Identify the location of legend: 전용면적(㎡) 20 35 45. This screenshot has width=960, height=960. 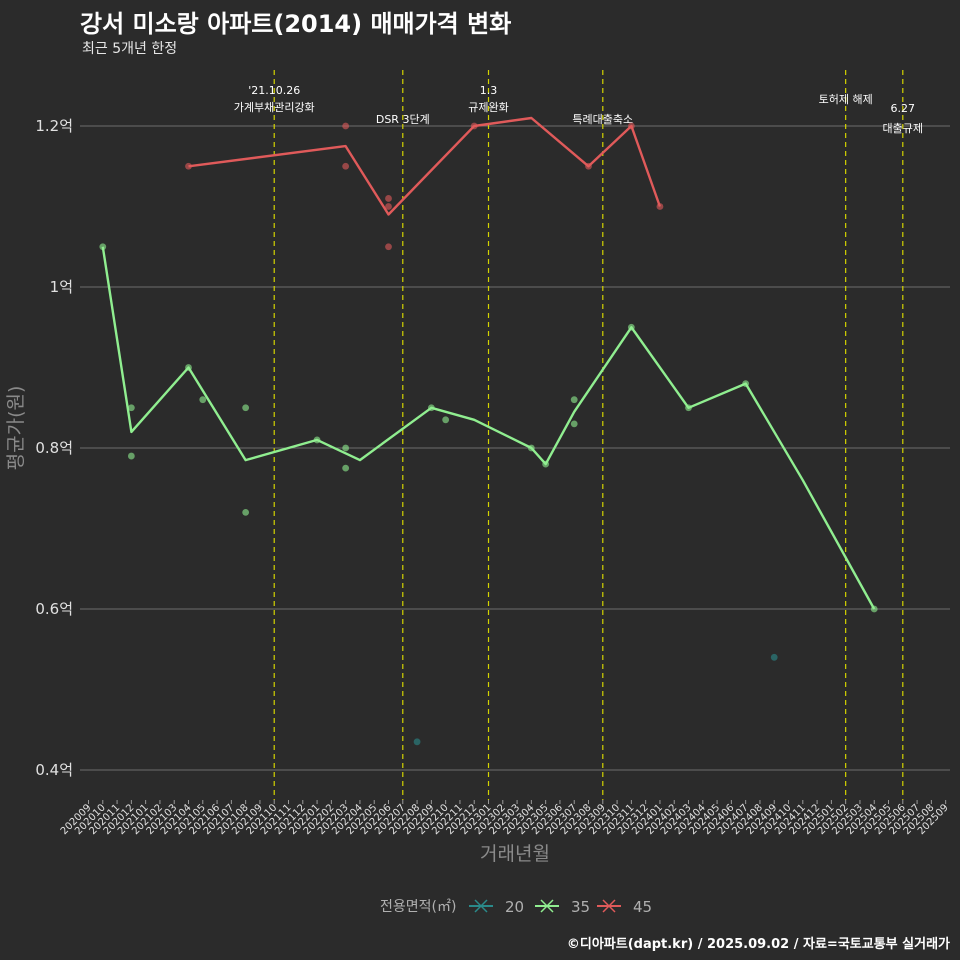
(516, 907).